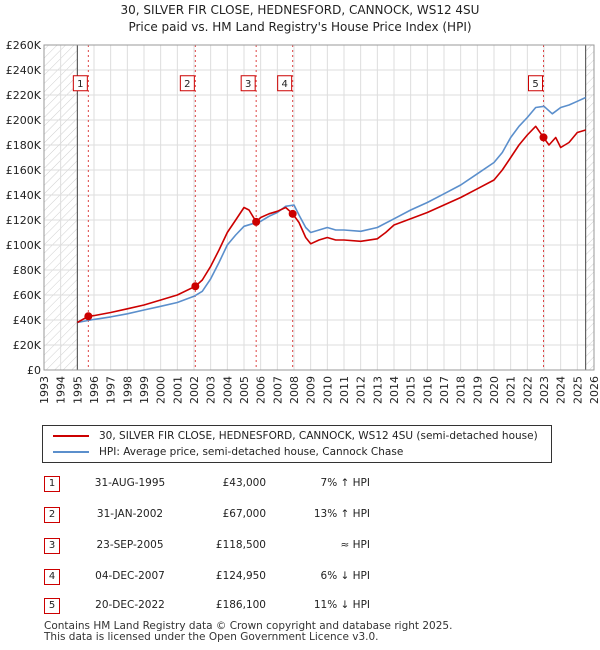 The image size is (600, 650). I want to click on sale-date: 31-JAN-2002, so click(130, 514).